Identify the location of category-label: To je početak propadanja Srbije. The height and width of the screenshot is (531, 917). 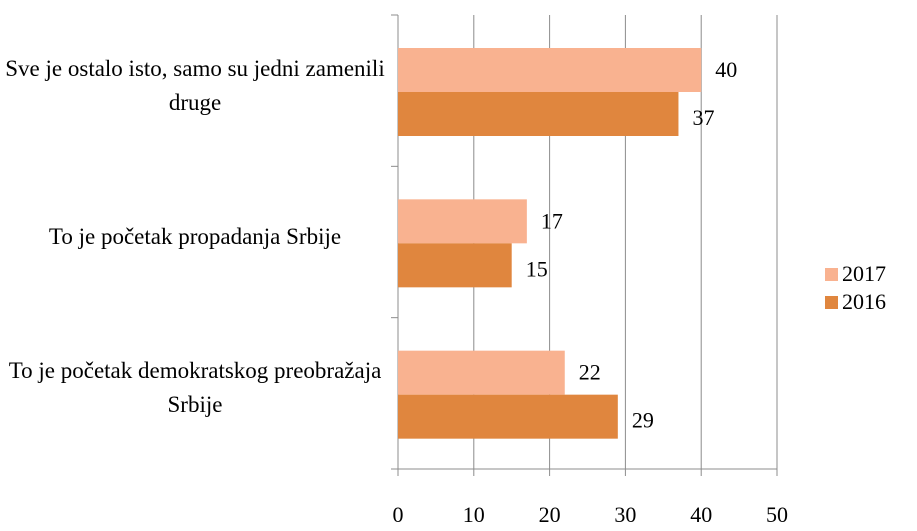
(195, 236).